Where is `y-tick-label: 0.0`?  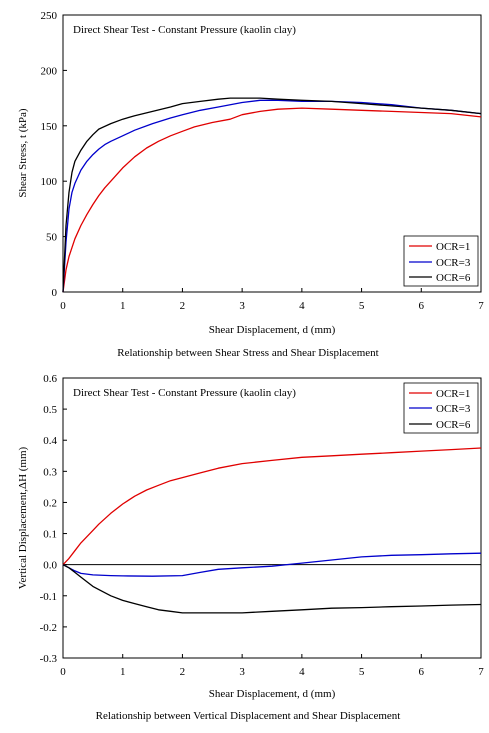 y-tick-label: 0.0 is located at coordinates (50, 566).